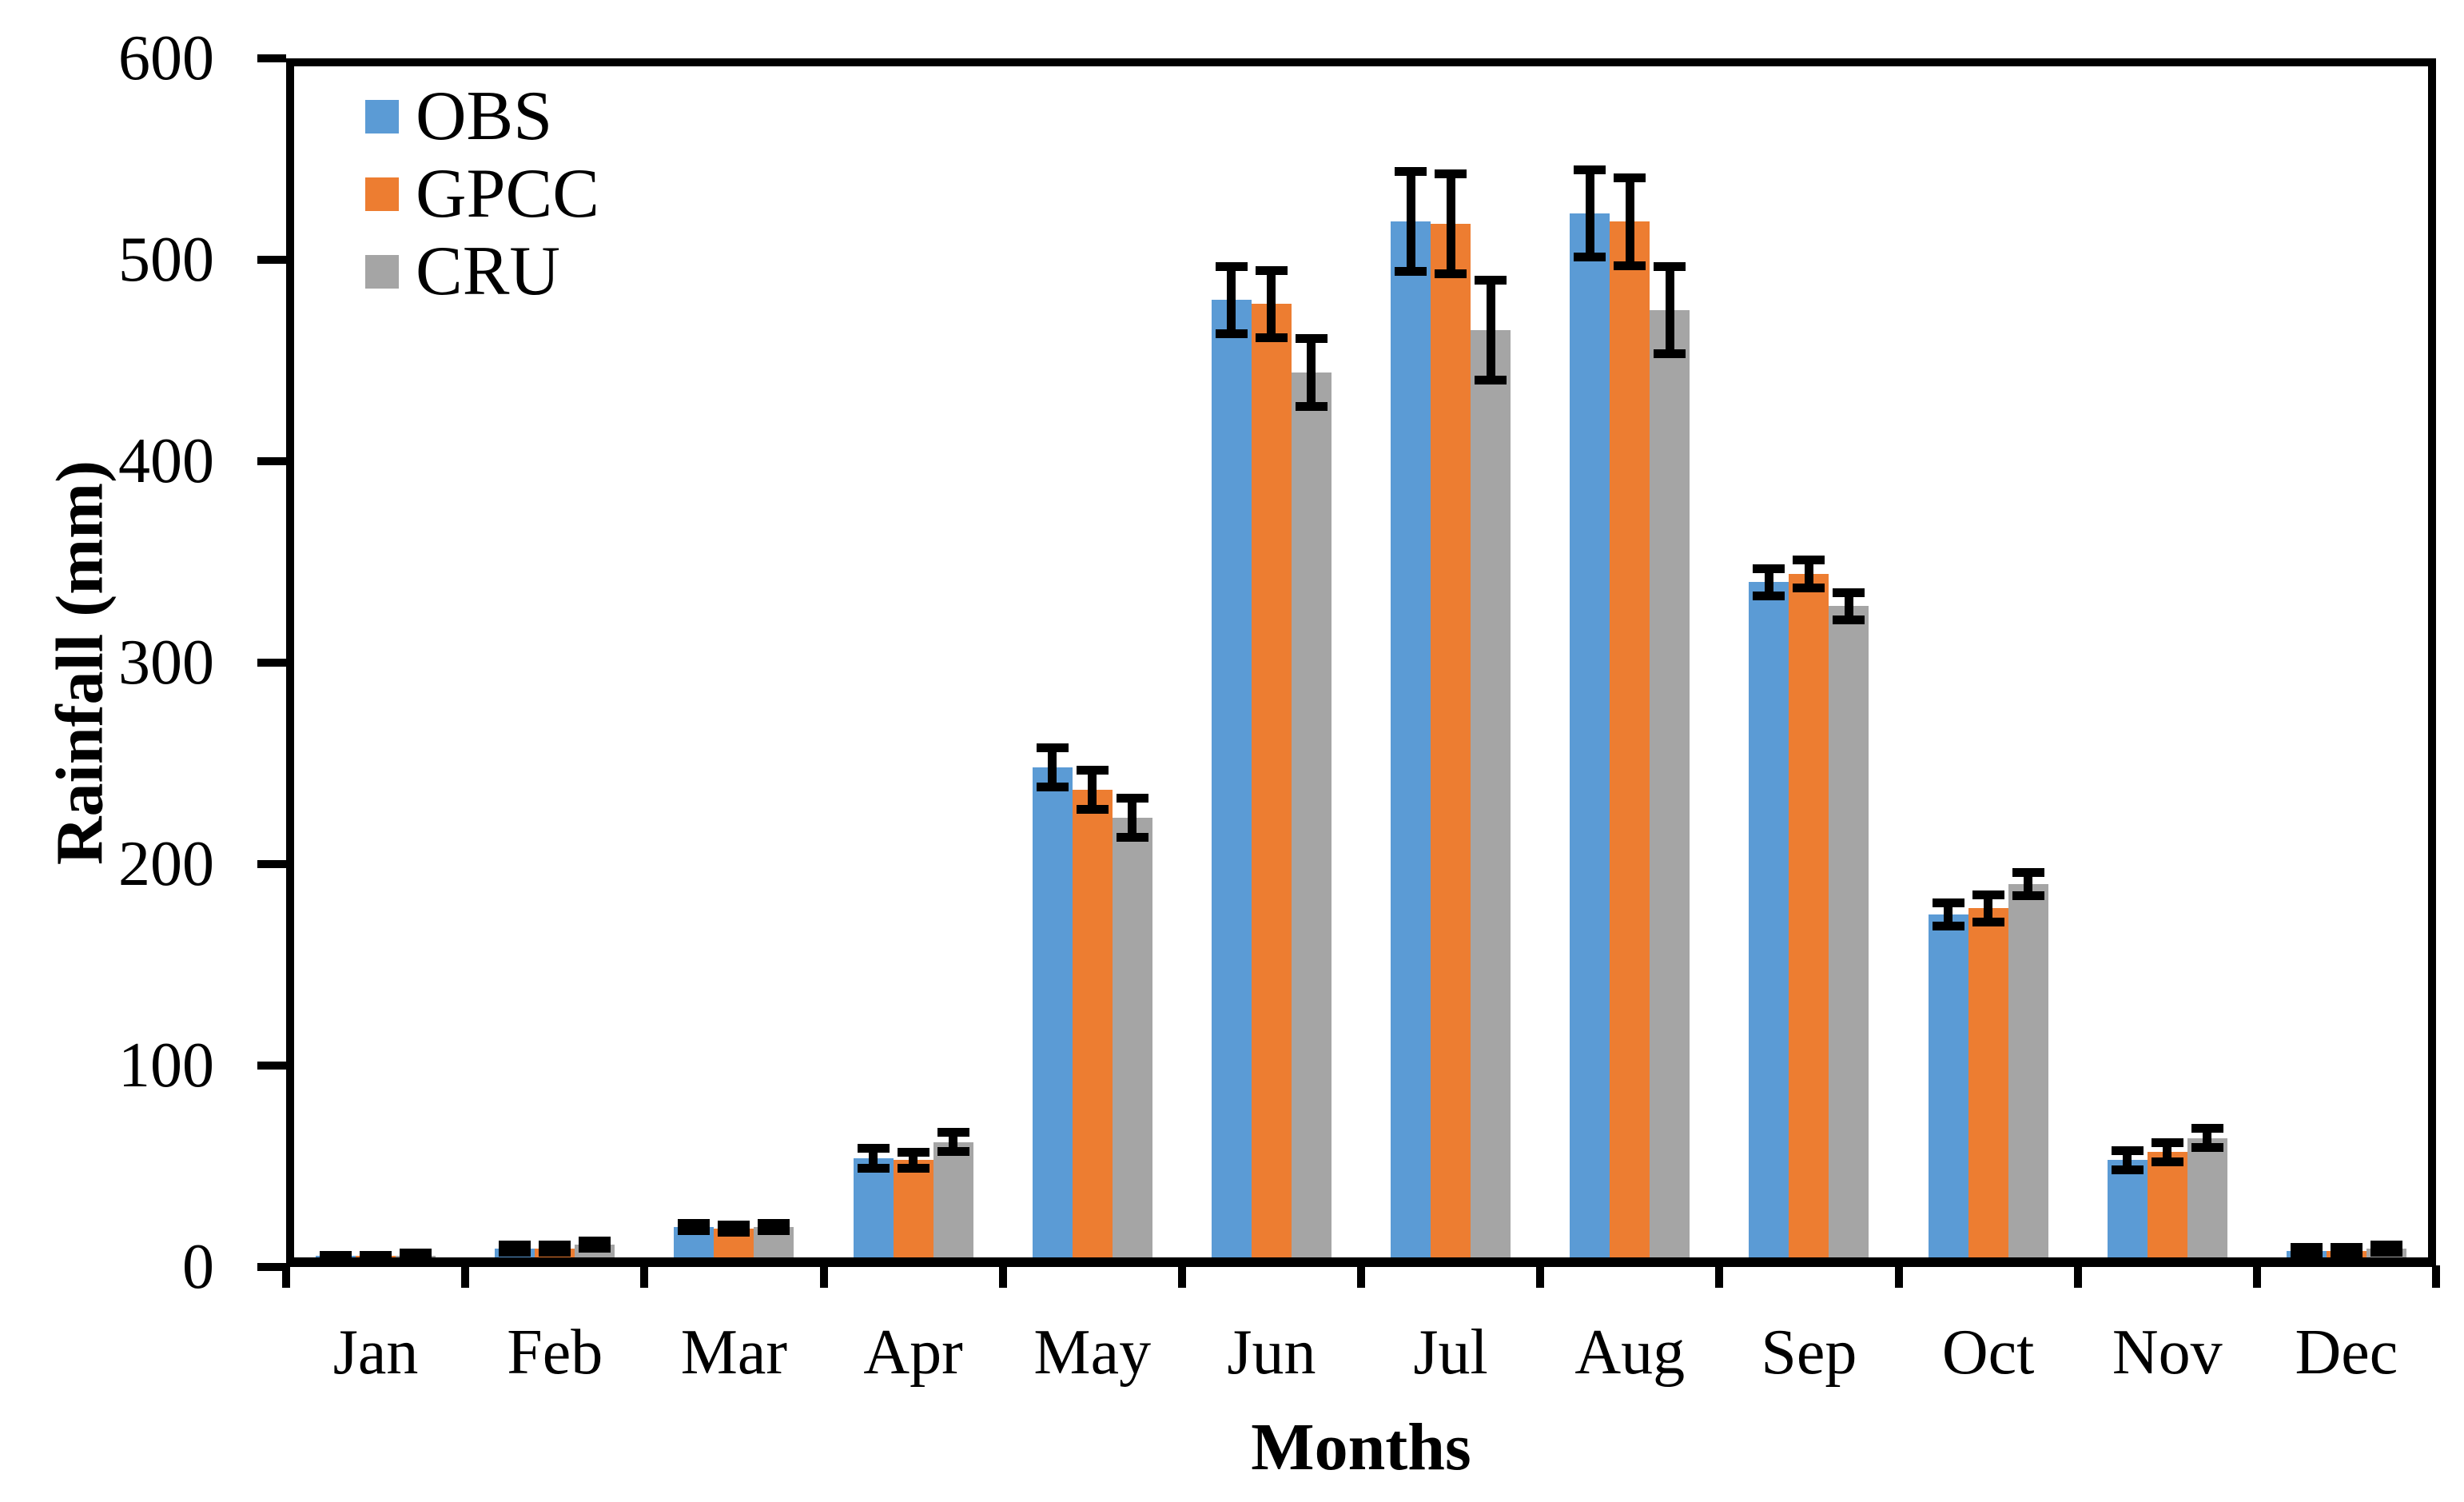 This screenshot has height=1502, width=2464. What do you see at coordinates (166, 864) in the screenshot?
I see `y-tick-label-200: 200` at bounding box center [166, 864].